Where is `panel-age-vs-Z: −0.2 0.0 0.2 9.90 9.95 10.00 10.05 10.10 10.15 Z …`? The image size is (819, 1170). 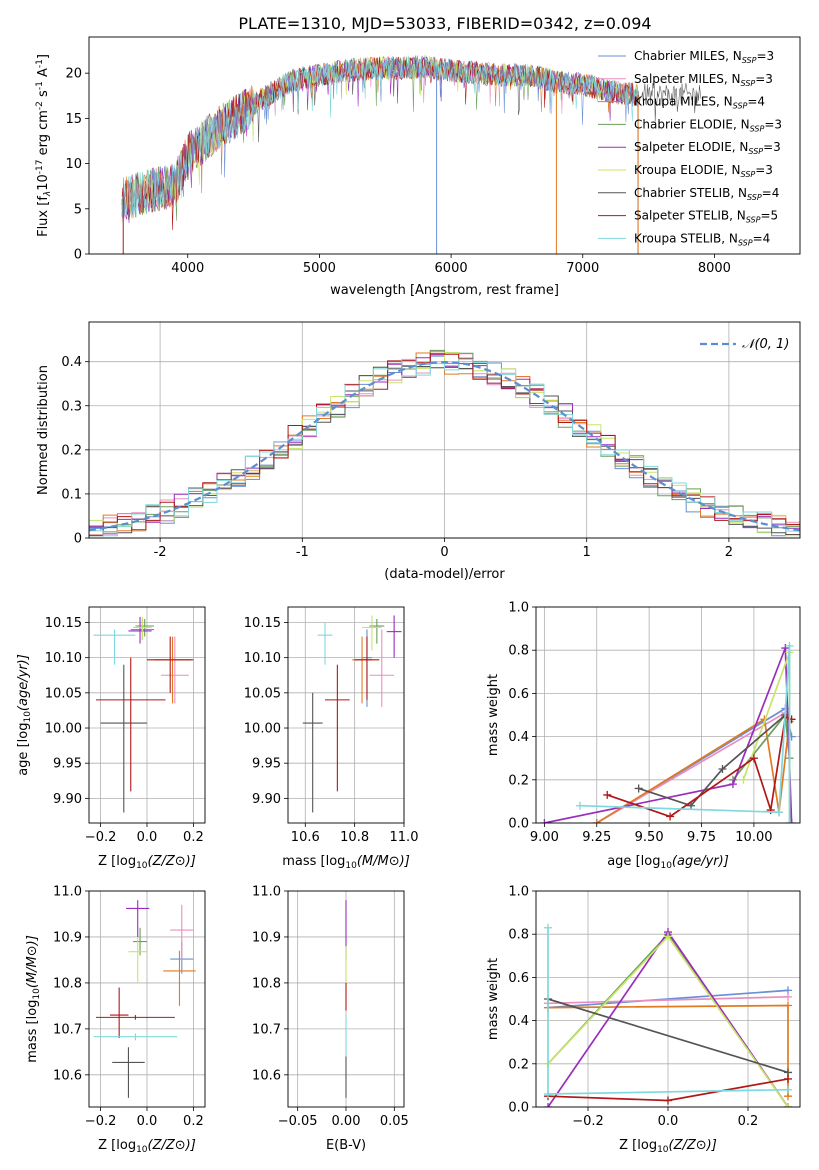 panel-age-vs-Z: −0.2 0.0 0.2 9.90 9.95 10.00 10.05 10.10 10.15 Z … is located at coordinates (110, 739).